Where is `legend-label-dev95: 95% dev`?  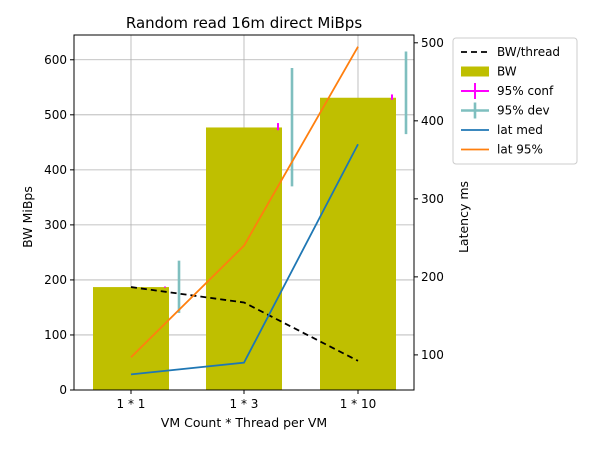 legend-label-dev95: 95% dev is located at coordinates (523, 111).